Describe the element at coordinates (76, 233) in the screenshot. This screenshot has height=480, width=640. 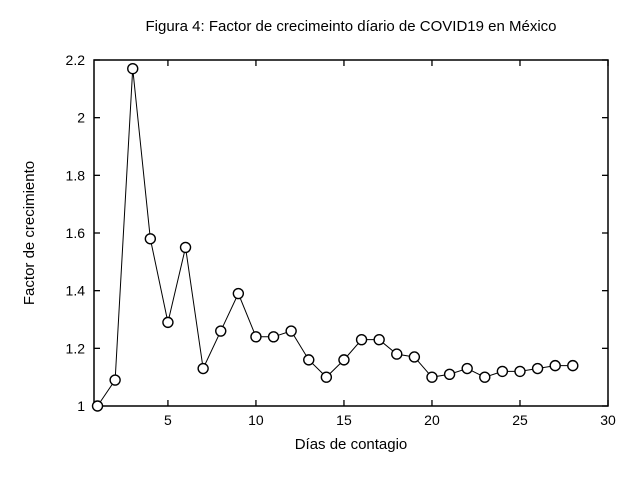
I see `y-tick-label: 1.6` at that location.